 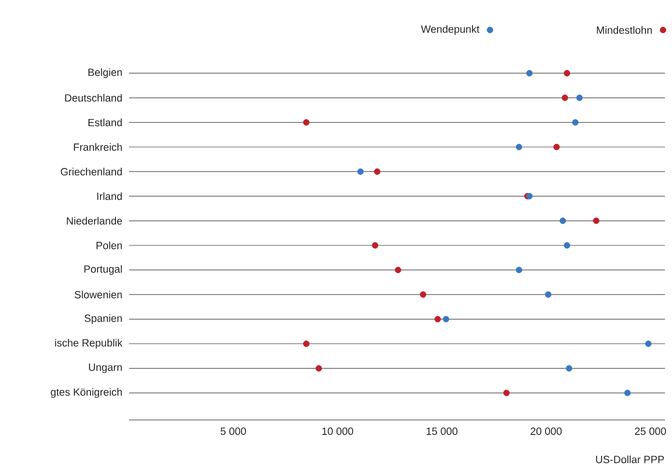 I want to click on y-tick-label: gtes Königreich, so click(x=86, y=393).